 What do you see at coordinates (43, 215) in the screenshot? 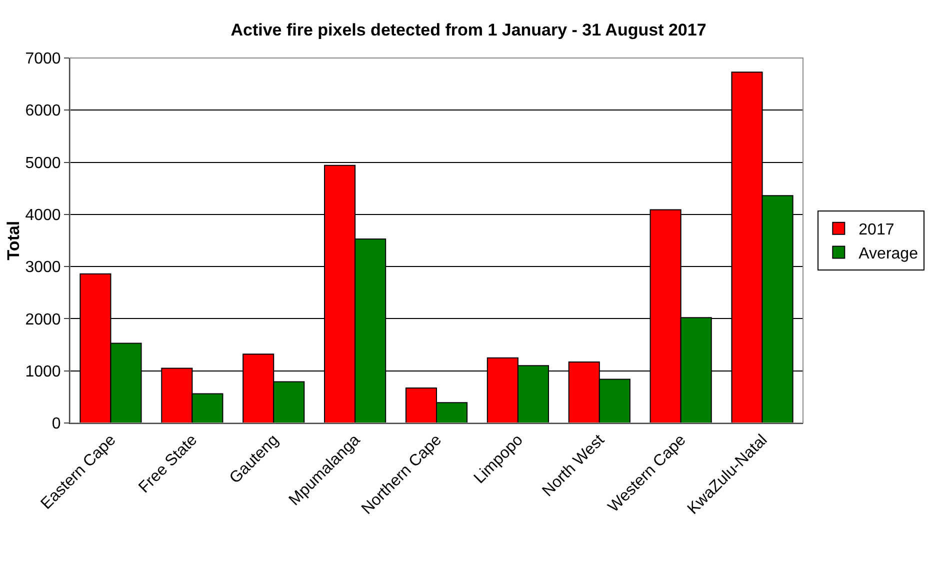
I see `y-tick-label: 4000` at bounding box center [43, 215].